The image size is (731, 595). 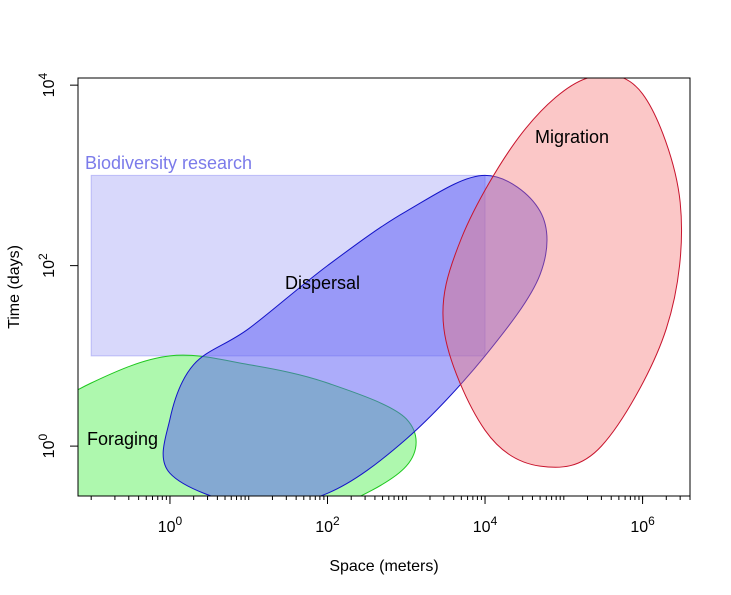 What do you see at coordinates (170, 525) in the screenshot?
I see `x-tick-label: 10⁰` at bounding box center [170, 525].